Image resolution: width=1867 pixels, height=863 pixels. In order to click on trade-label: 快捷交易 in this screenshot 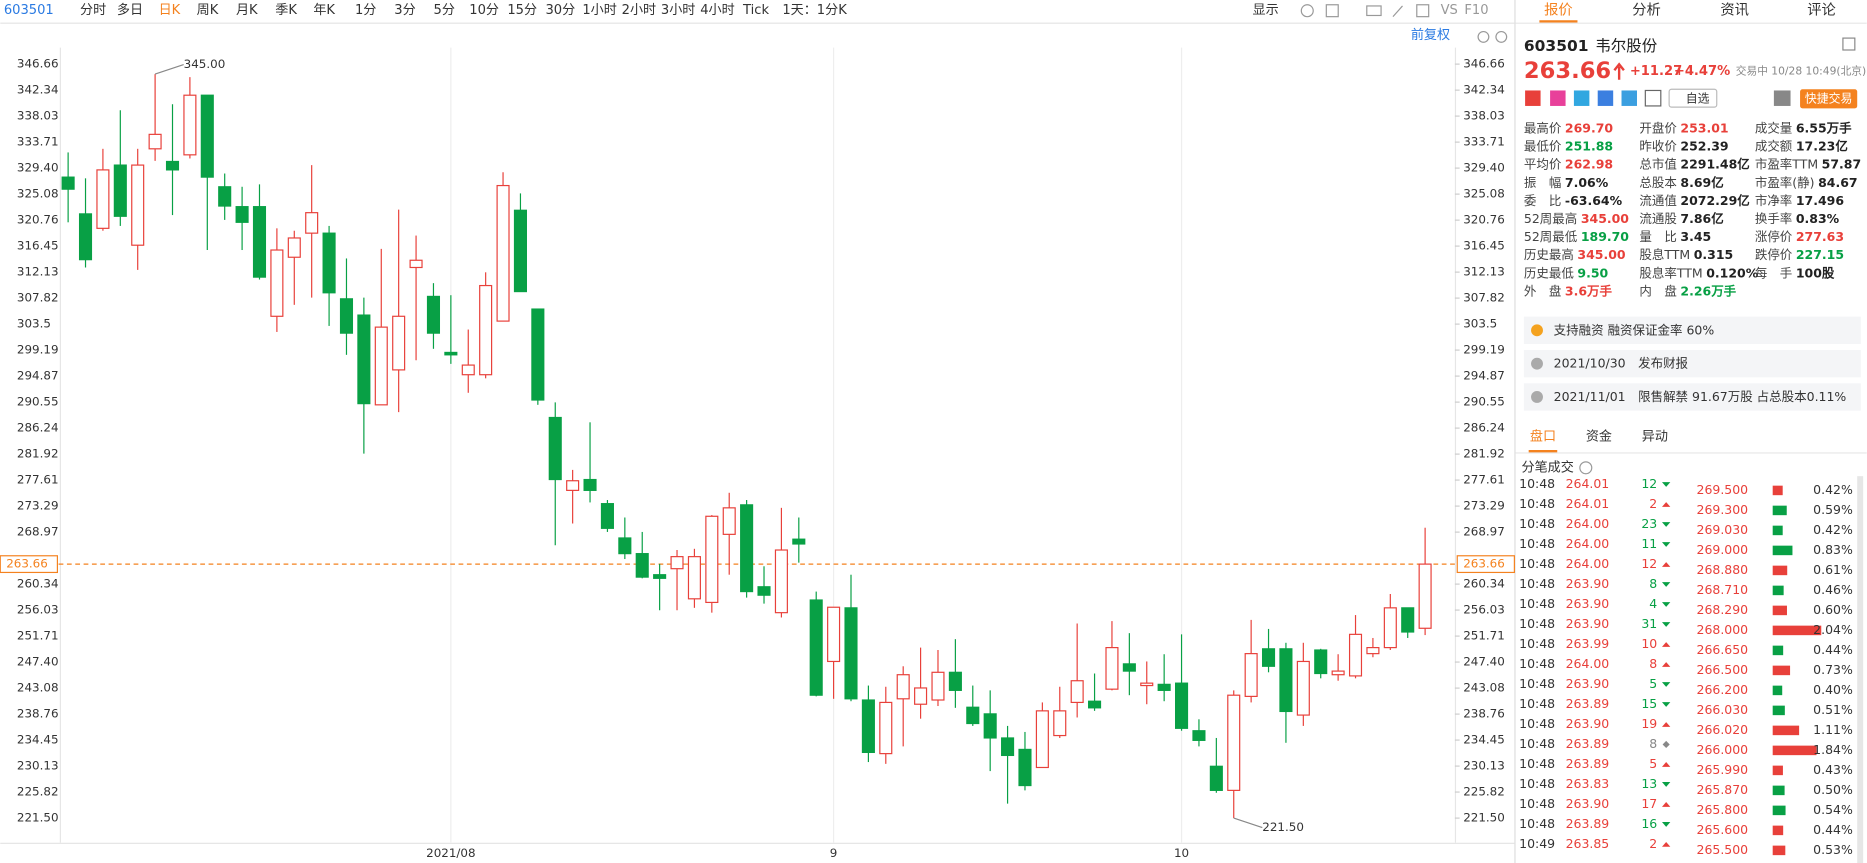, I will do `click(1829, 98)`.